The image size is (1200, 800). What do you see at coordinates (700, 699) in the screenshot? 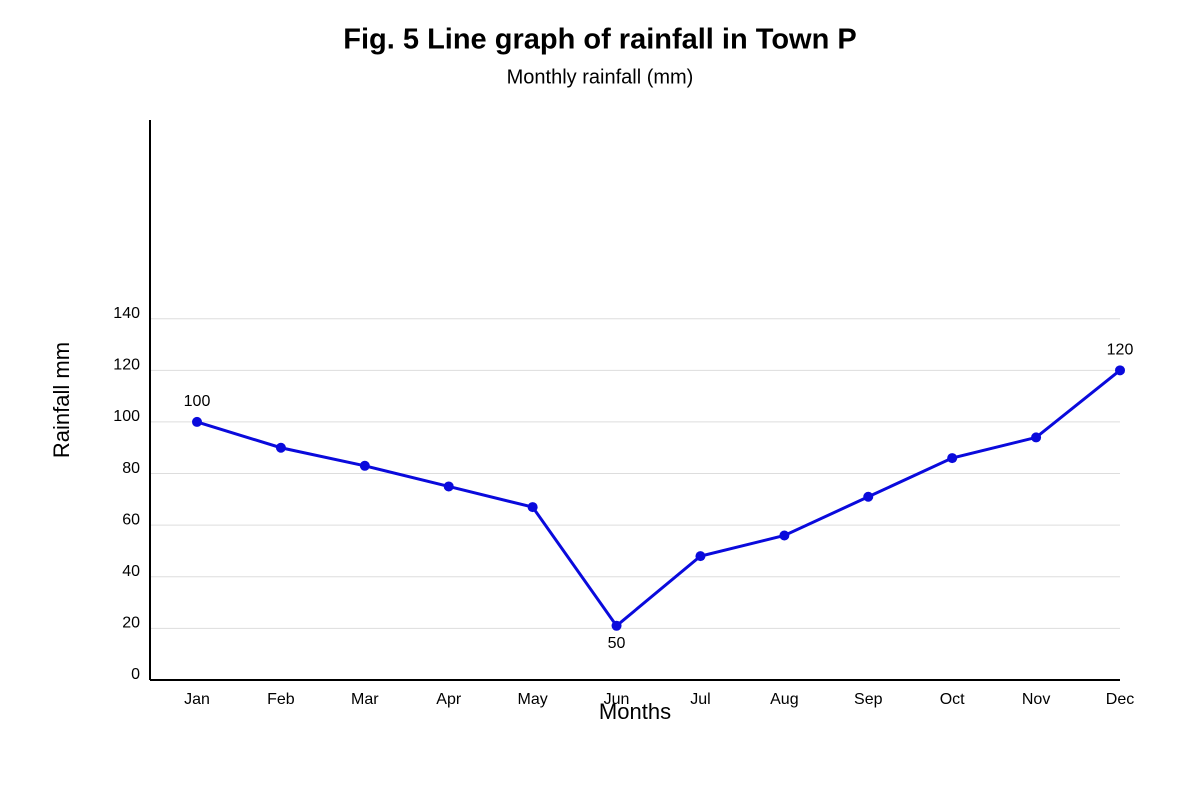
I see `x-tick-label: Jul` at bounding box center [700, 699].